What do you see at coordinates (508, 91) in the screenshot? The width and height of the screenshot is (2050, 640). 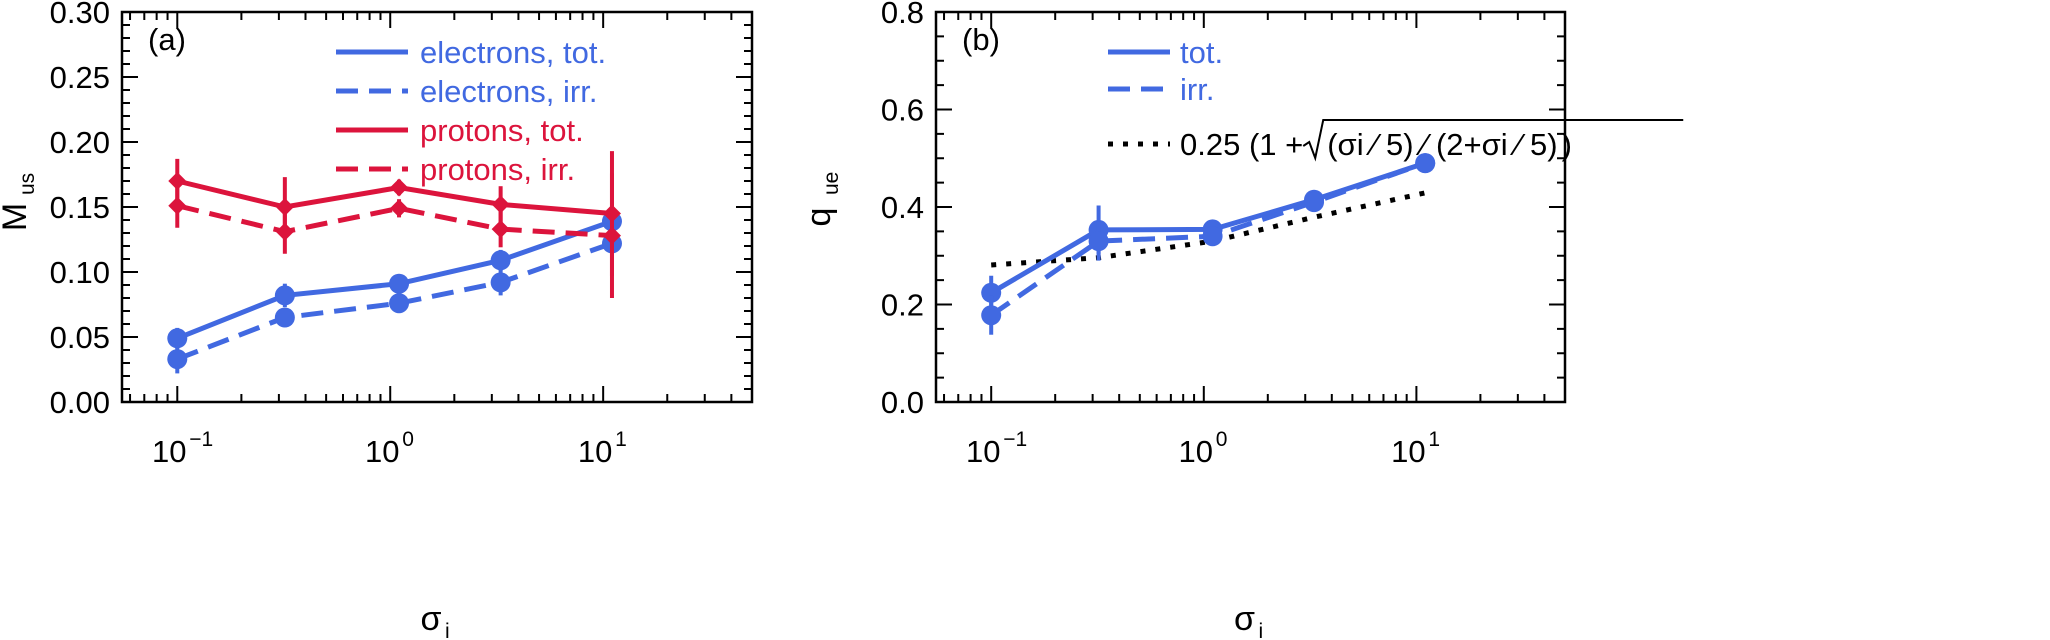 I see `legend-label: electrons, irr.` at bounding box center [508, 91].